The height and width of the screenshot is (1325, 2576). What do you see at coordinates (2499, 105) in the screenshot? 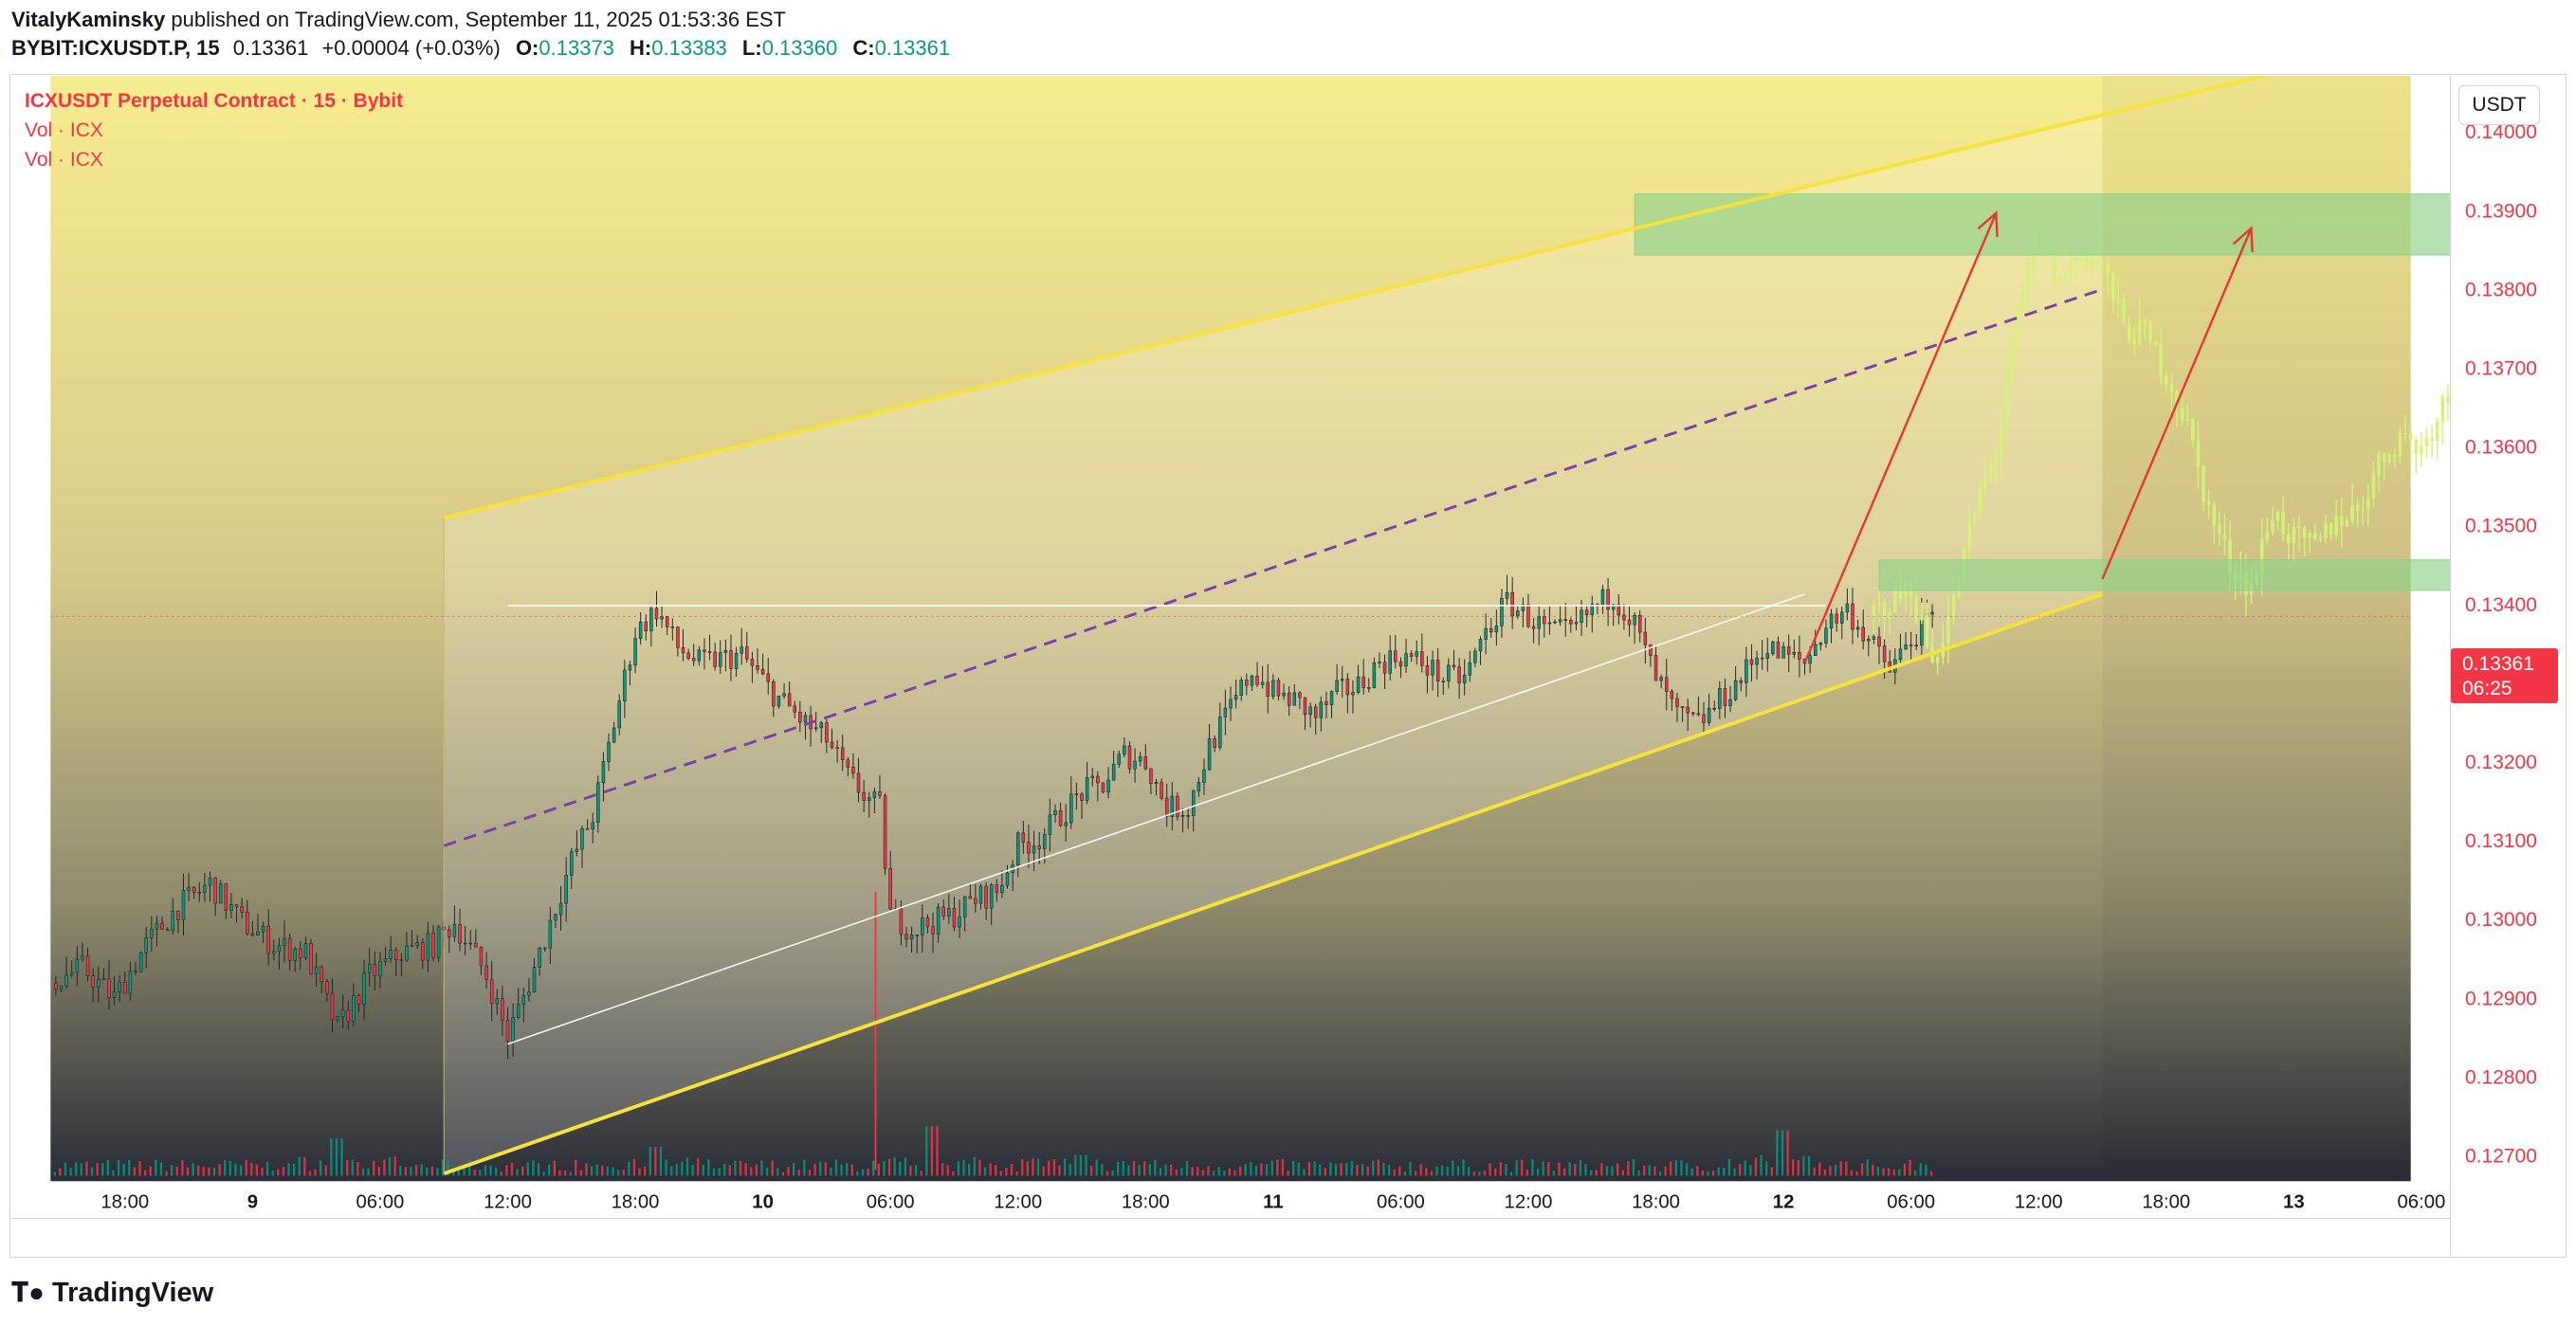
I see `currency-unit-button: USDT` at bounding box center [2499, 105].